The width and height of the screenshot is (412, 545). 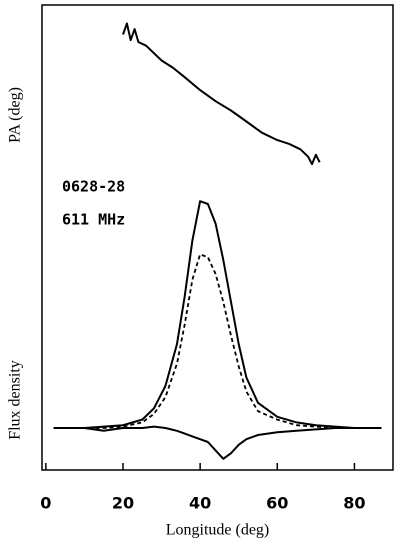 I want to click on x-tick-label: 20, so click(x=123, y=503).